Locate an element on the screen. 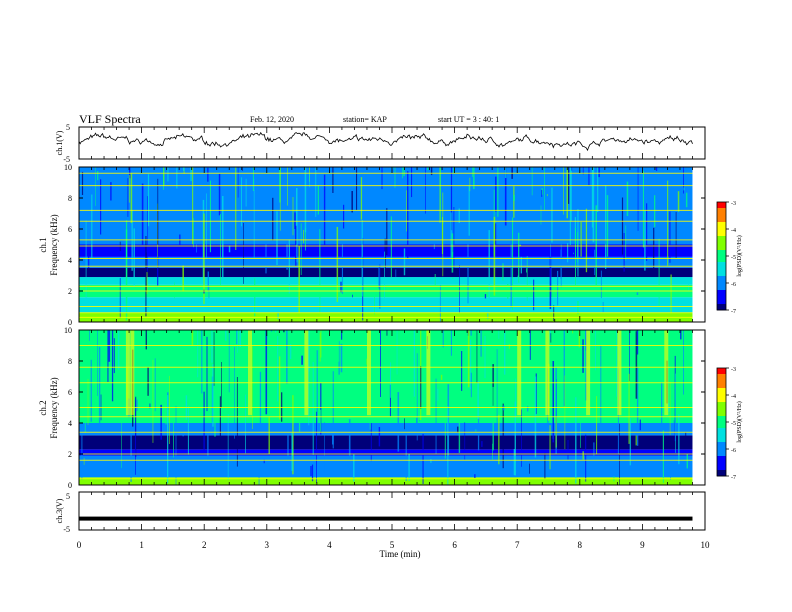 Image resolution: width=792 pixels, height=612 pixels. ch2-spectrogram-ylabel: ch.2 is located at coordinates (43, 407).